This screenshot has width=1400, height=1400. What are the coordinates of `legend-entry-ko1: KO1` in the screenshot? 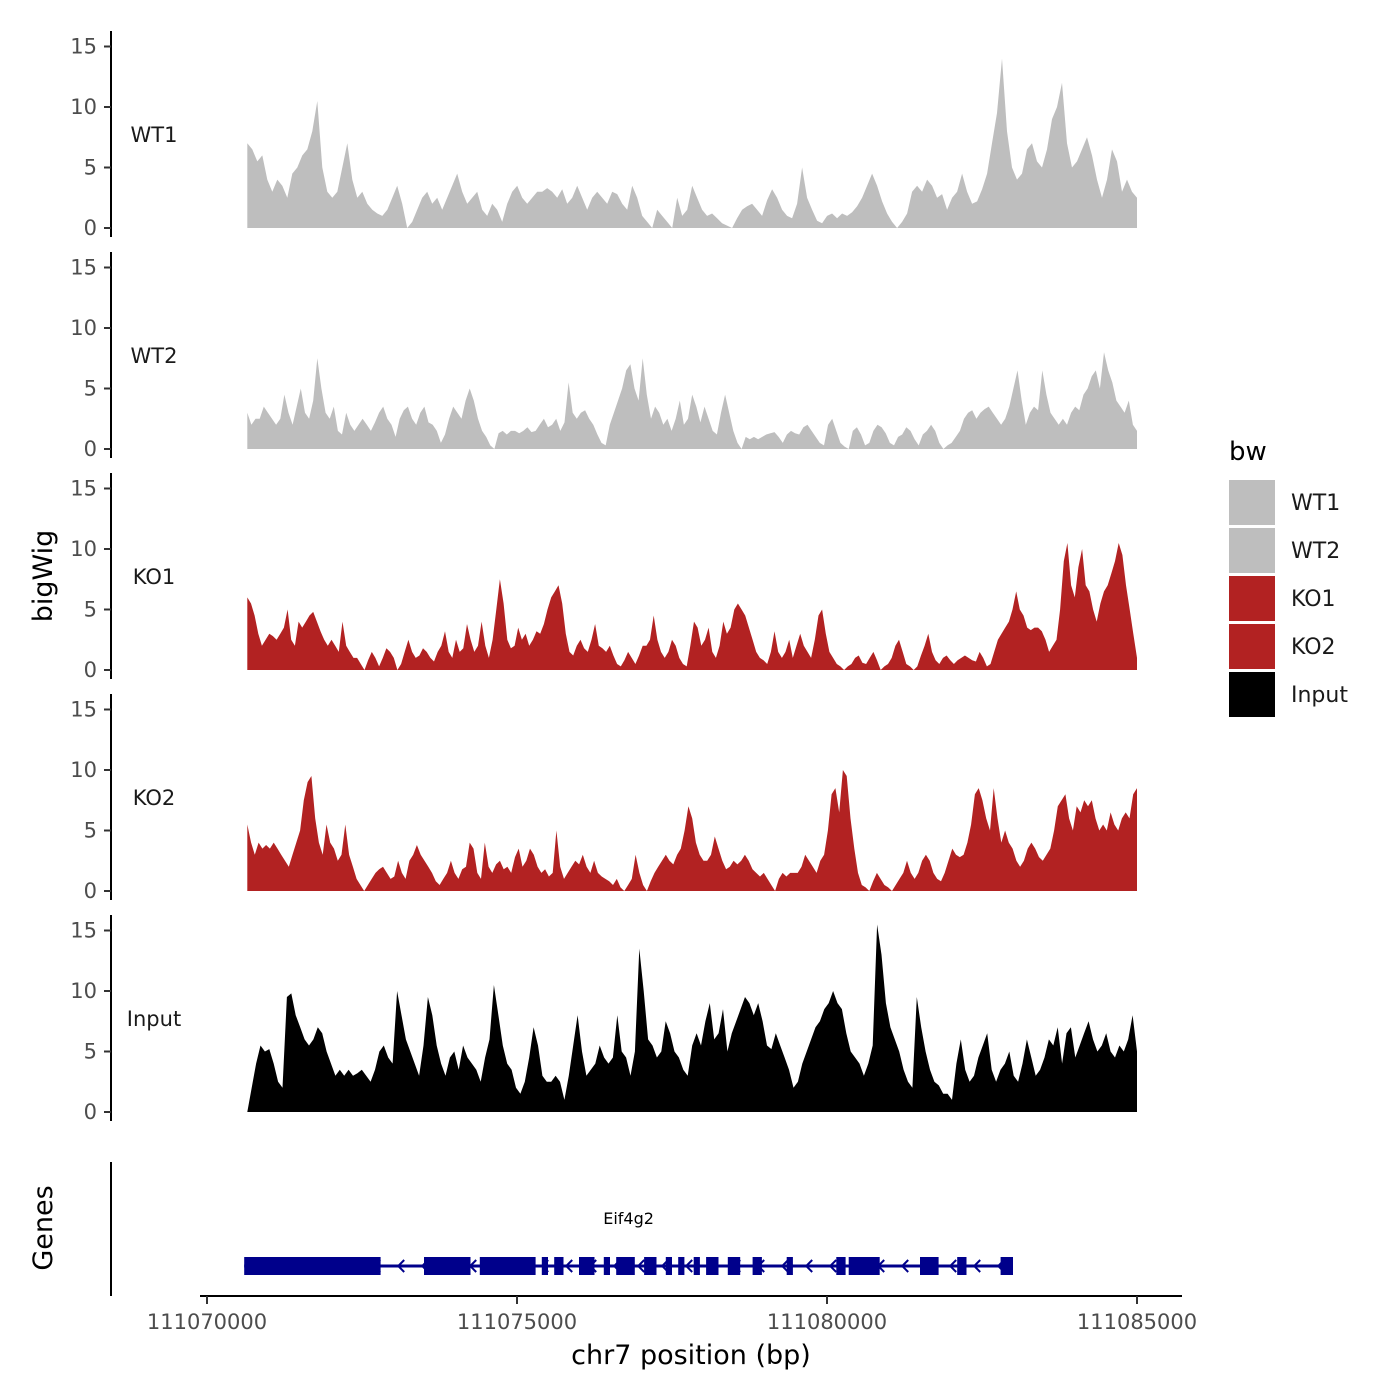 It's located at (1282, 598).